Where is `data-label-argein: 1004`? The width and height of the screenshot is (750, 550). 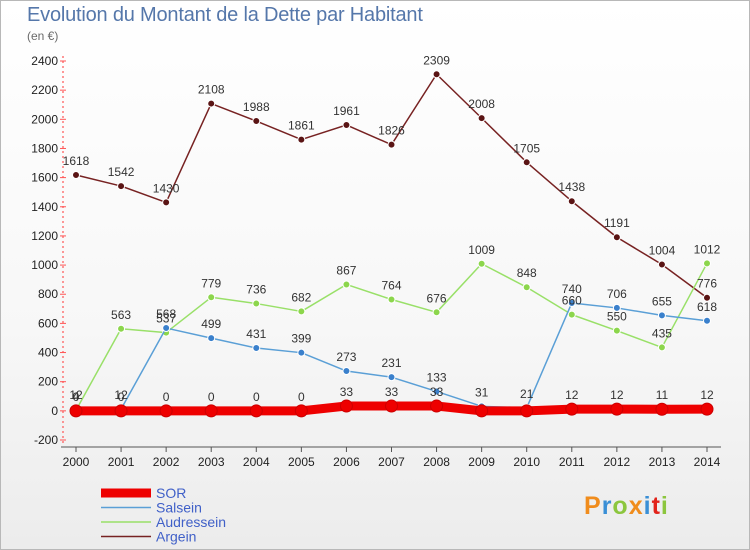
data-label-argein: 1004 is located at coordinates (662, 250).